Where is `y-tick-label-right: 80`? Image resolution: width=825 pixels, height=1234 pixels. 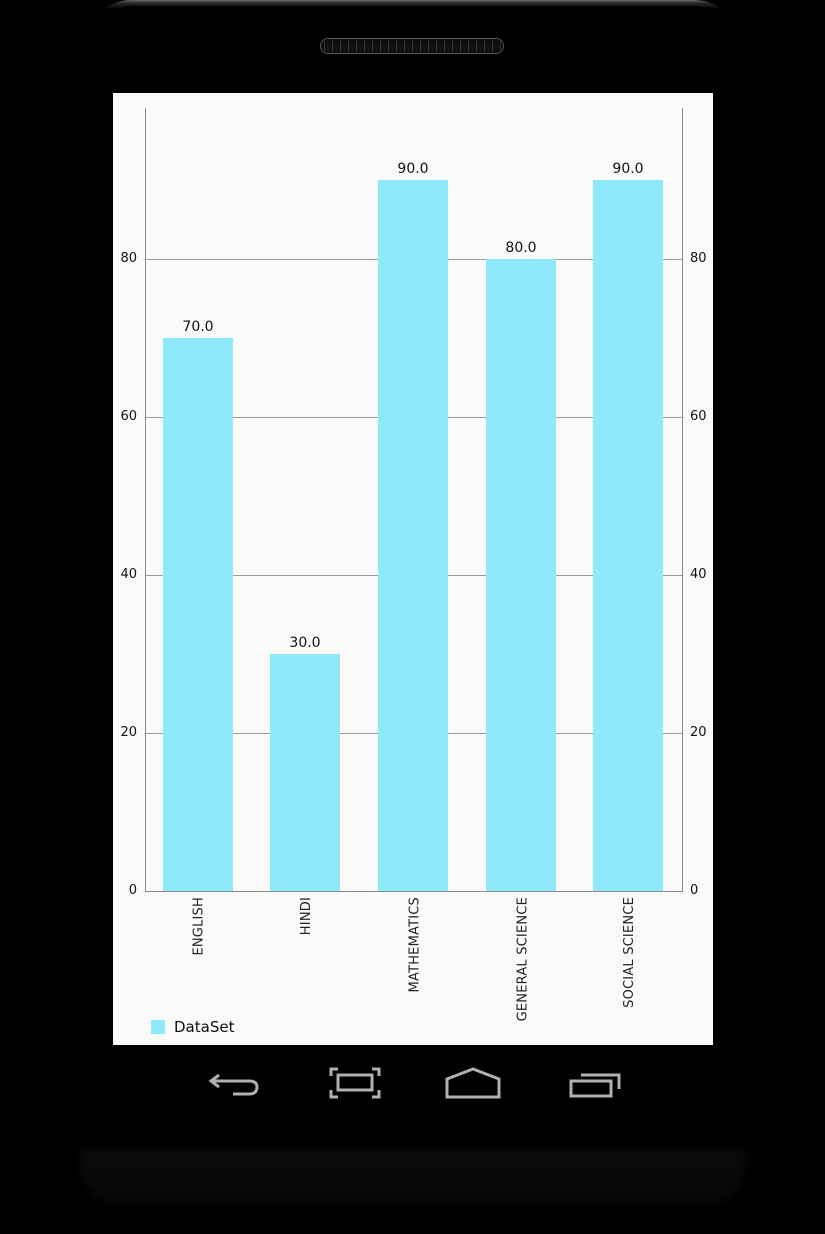 y-tick-label-right: 80 is located at coordinates (698, 258).